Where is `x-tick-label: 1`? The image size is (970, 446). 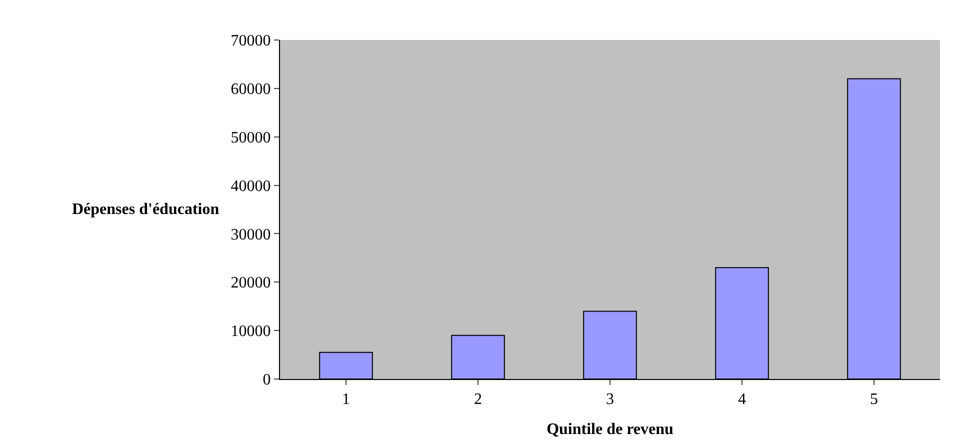
x-tick-label: 1 is located at coordinates (346, 399).